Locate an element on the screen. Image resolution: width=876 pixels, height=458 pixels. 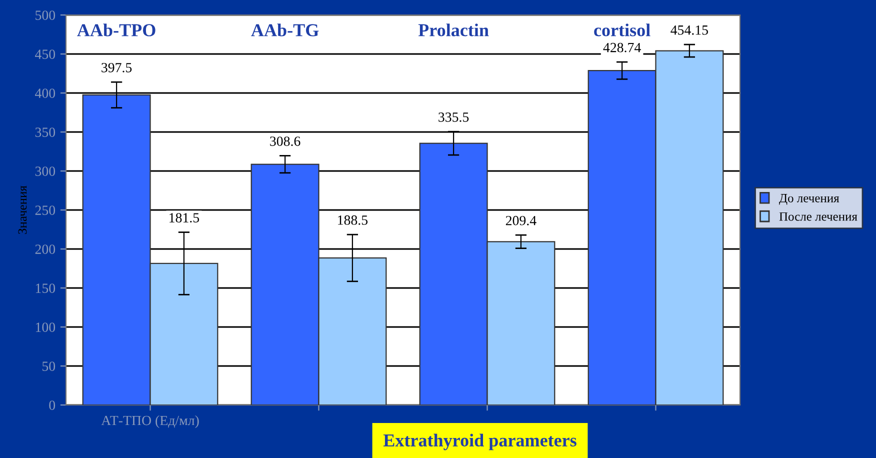
x-tick-label: АТ-ТПО (Ед/мл) is located at coordinates (150, 421).